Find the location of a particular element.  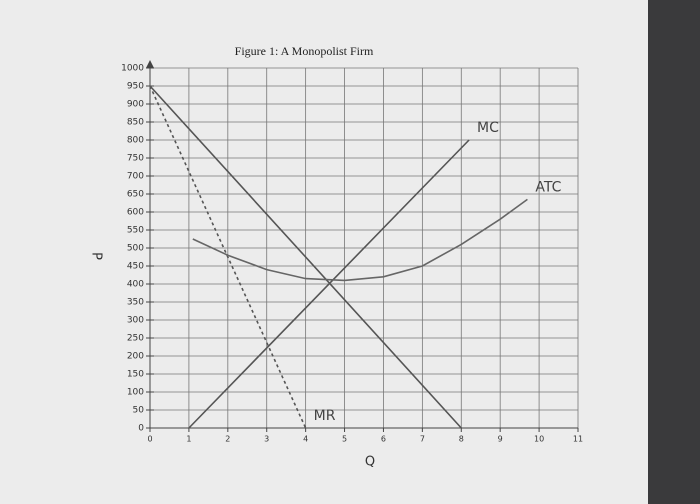

y-axis-label: P is located at coordinates (96, 256).